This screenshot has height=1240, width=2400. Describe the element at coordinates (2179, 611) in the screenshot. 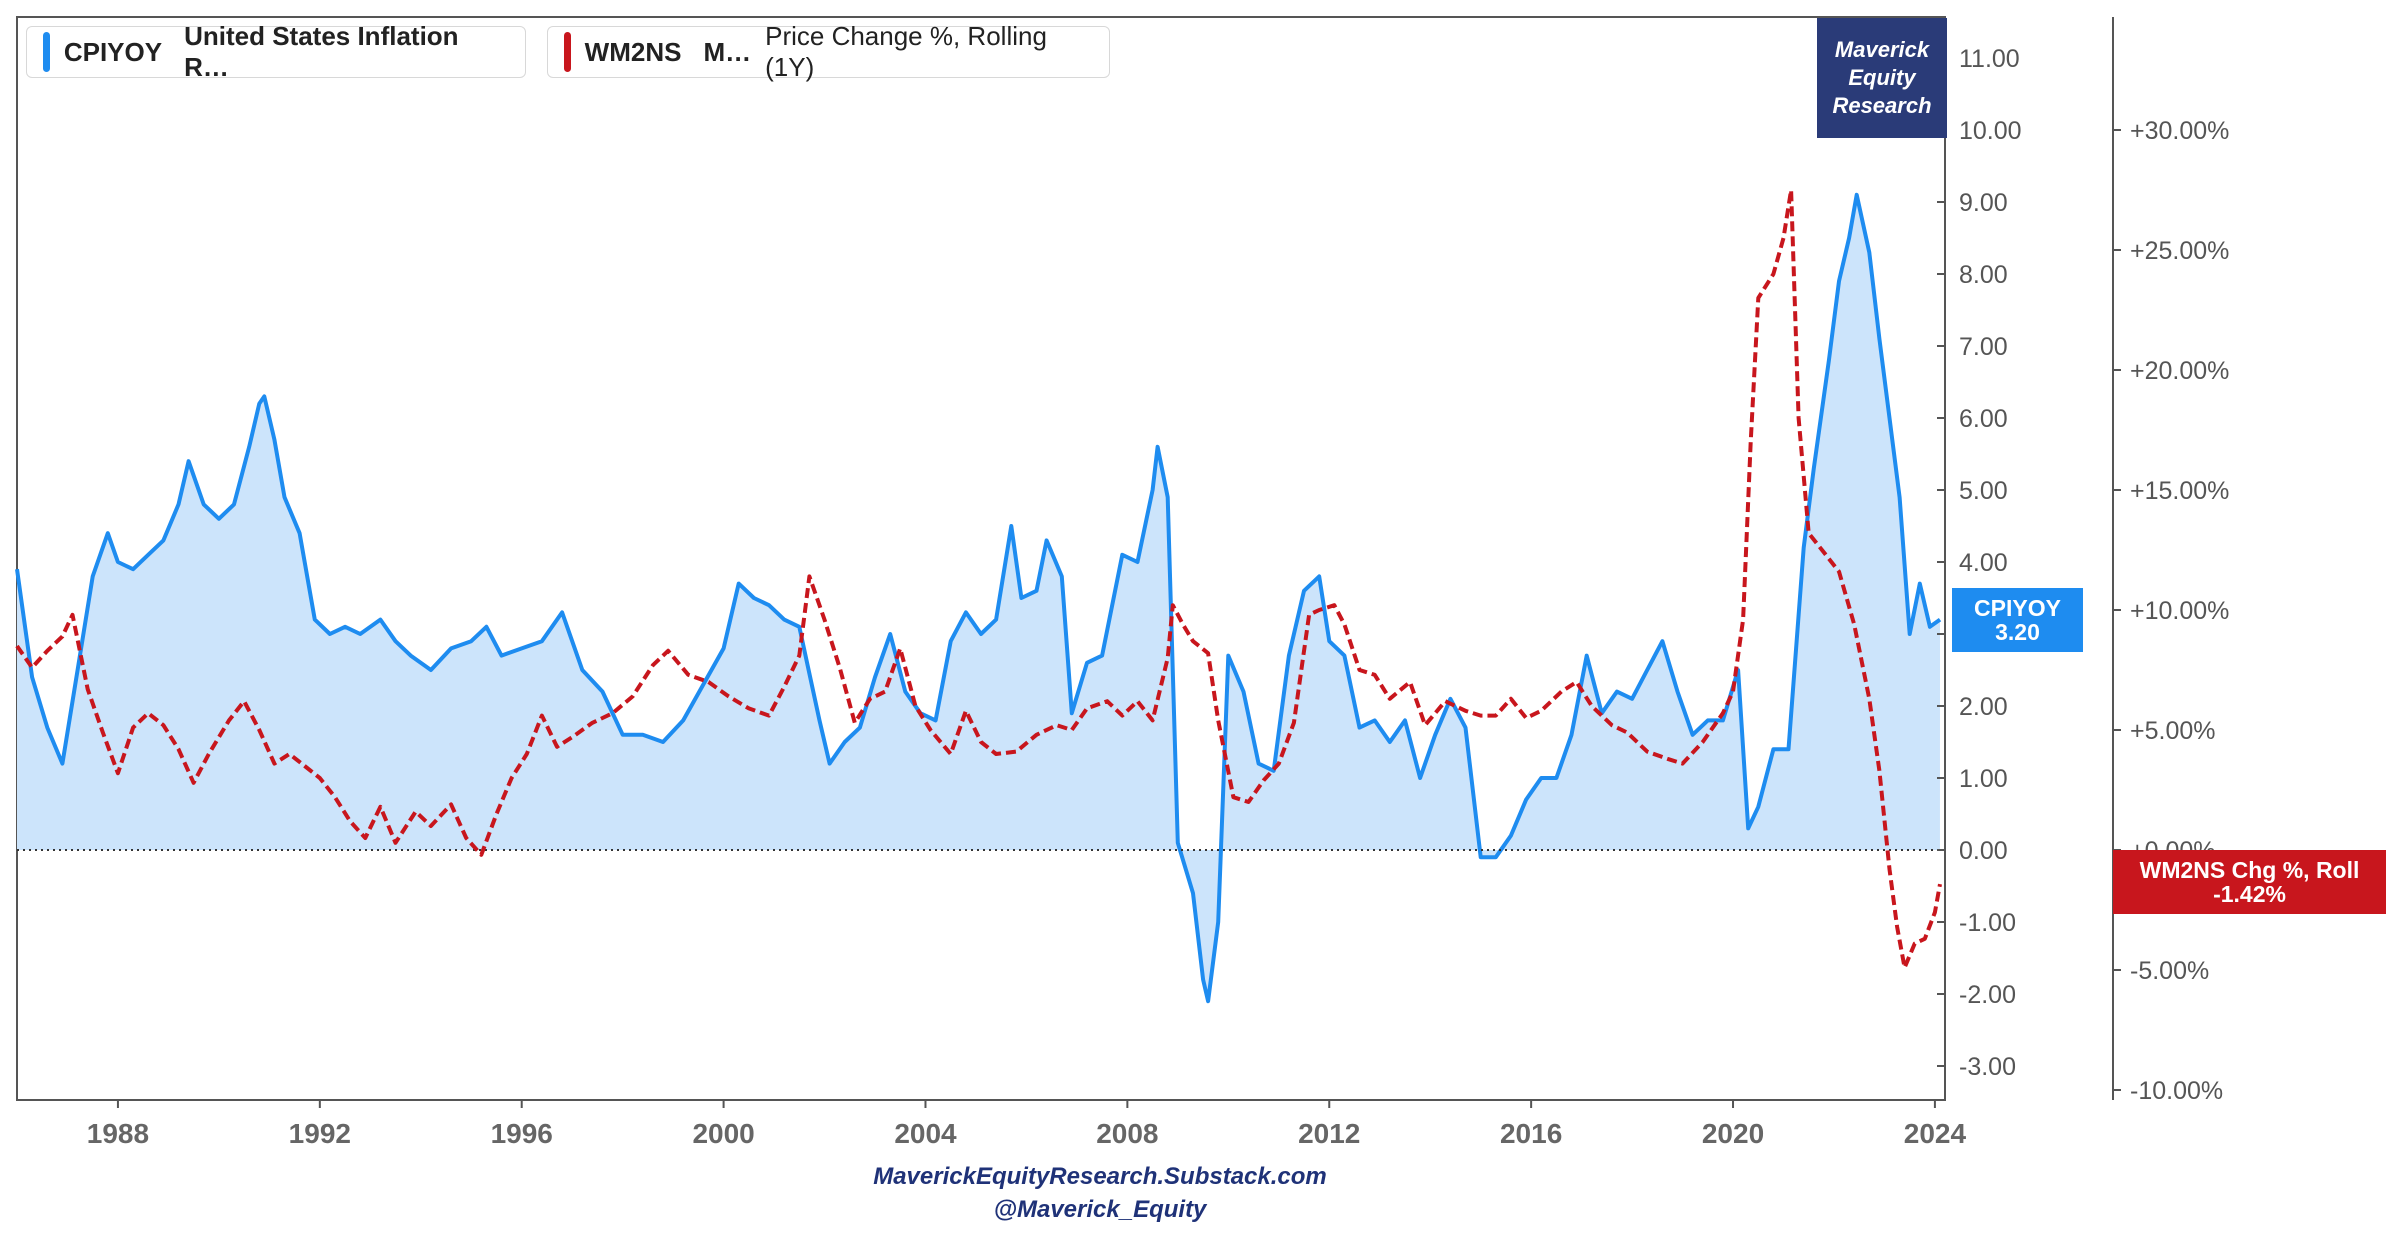

I see `y-right-tick-label: +10.00%` at that location.